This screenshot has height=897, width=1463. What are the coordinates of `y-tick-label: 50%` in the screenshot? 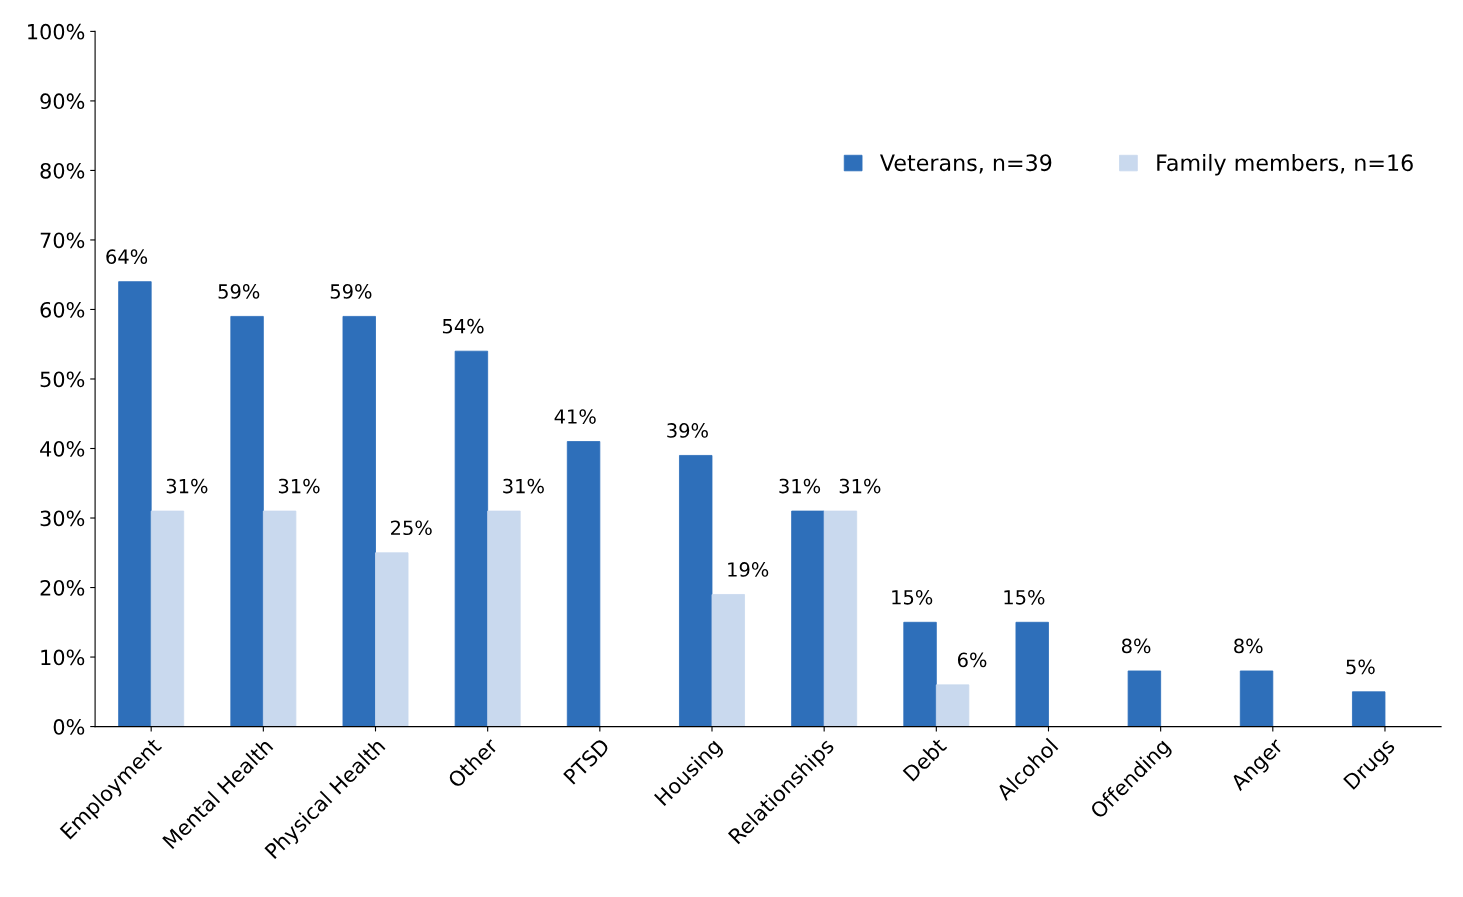 It's located at (62, 379).